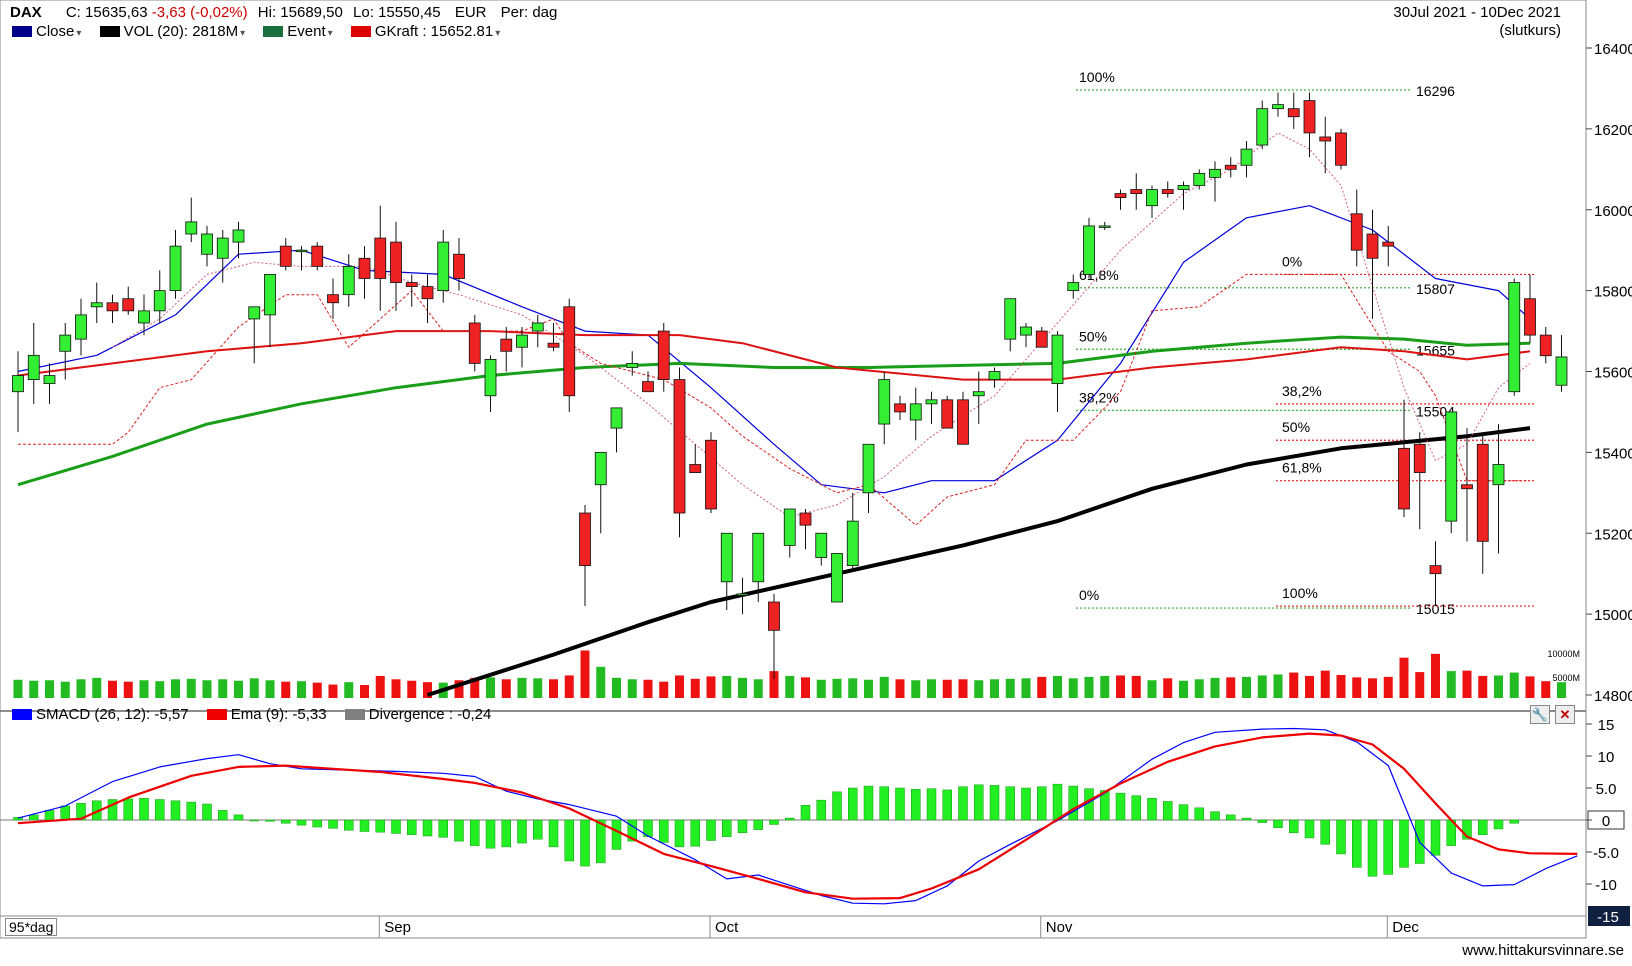 The width and height of the screenshot is (1632, 966). I want to click on volume-bars, so click(789, 674).